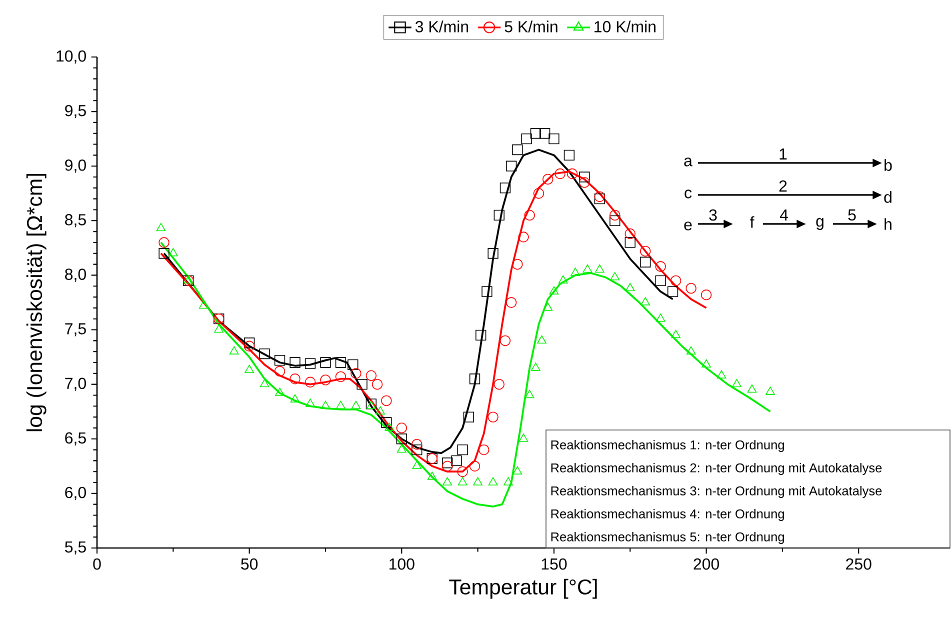 This screenshot has height=634, width=952. Describe the element at coordinates (888, 224) in the screenshot. I see `annotation: h` at that location.